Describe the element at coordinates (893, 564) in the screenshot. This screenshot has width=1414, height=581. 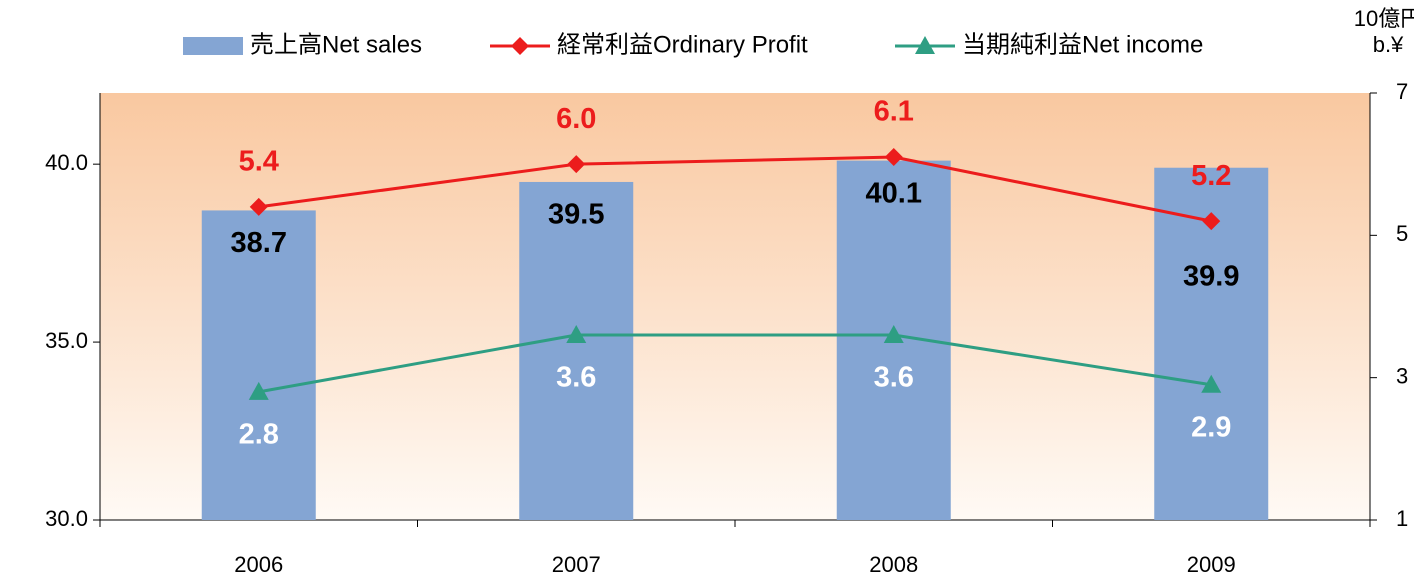
I see `x-tick-label: 2008` at that location.